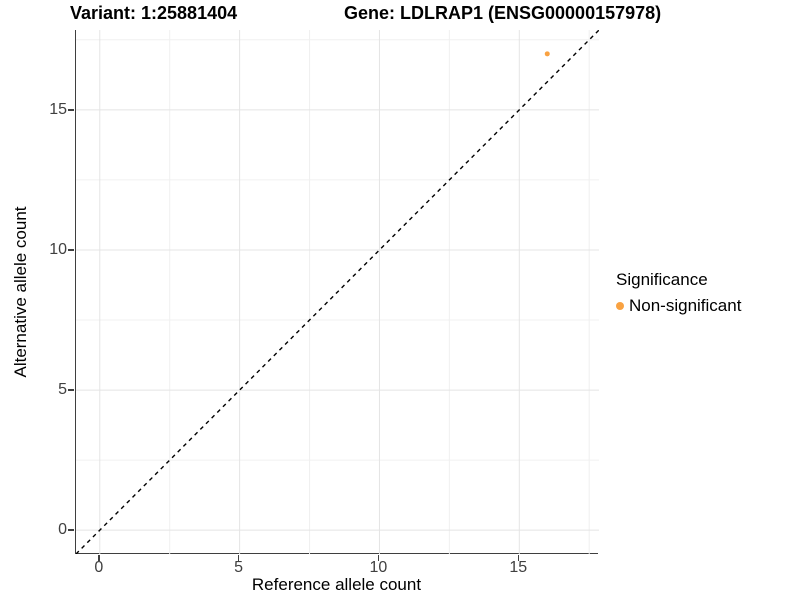  I want to click on legend-item-label: Non-significant, so click(685, 305).